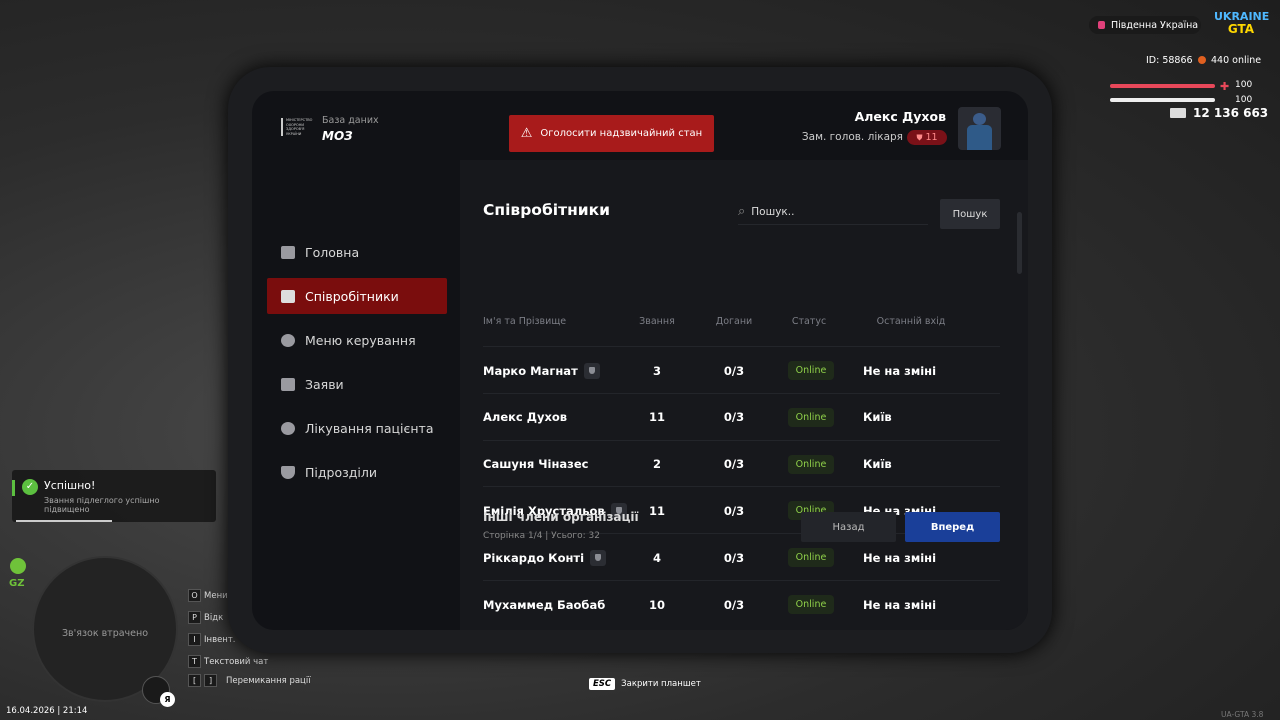 This screenshot has width=1280, height=720. What do you see at coordinates (970, 214) in the screenshot?
I see `search-button: Пошук` at bounding box center [970, 214].